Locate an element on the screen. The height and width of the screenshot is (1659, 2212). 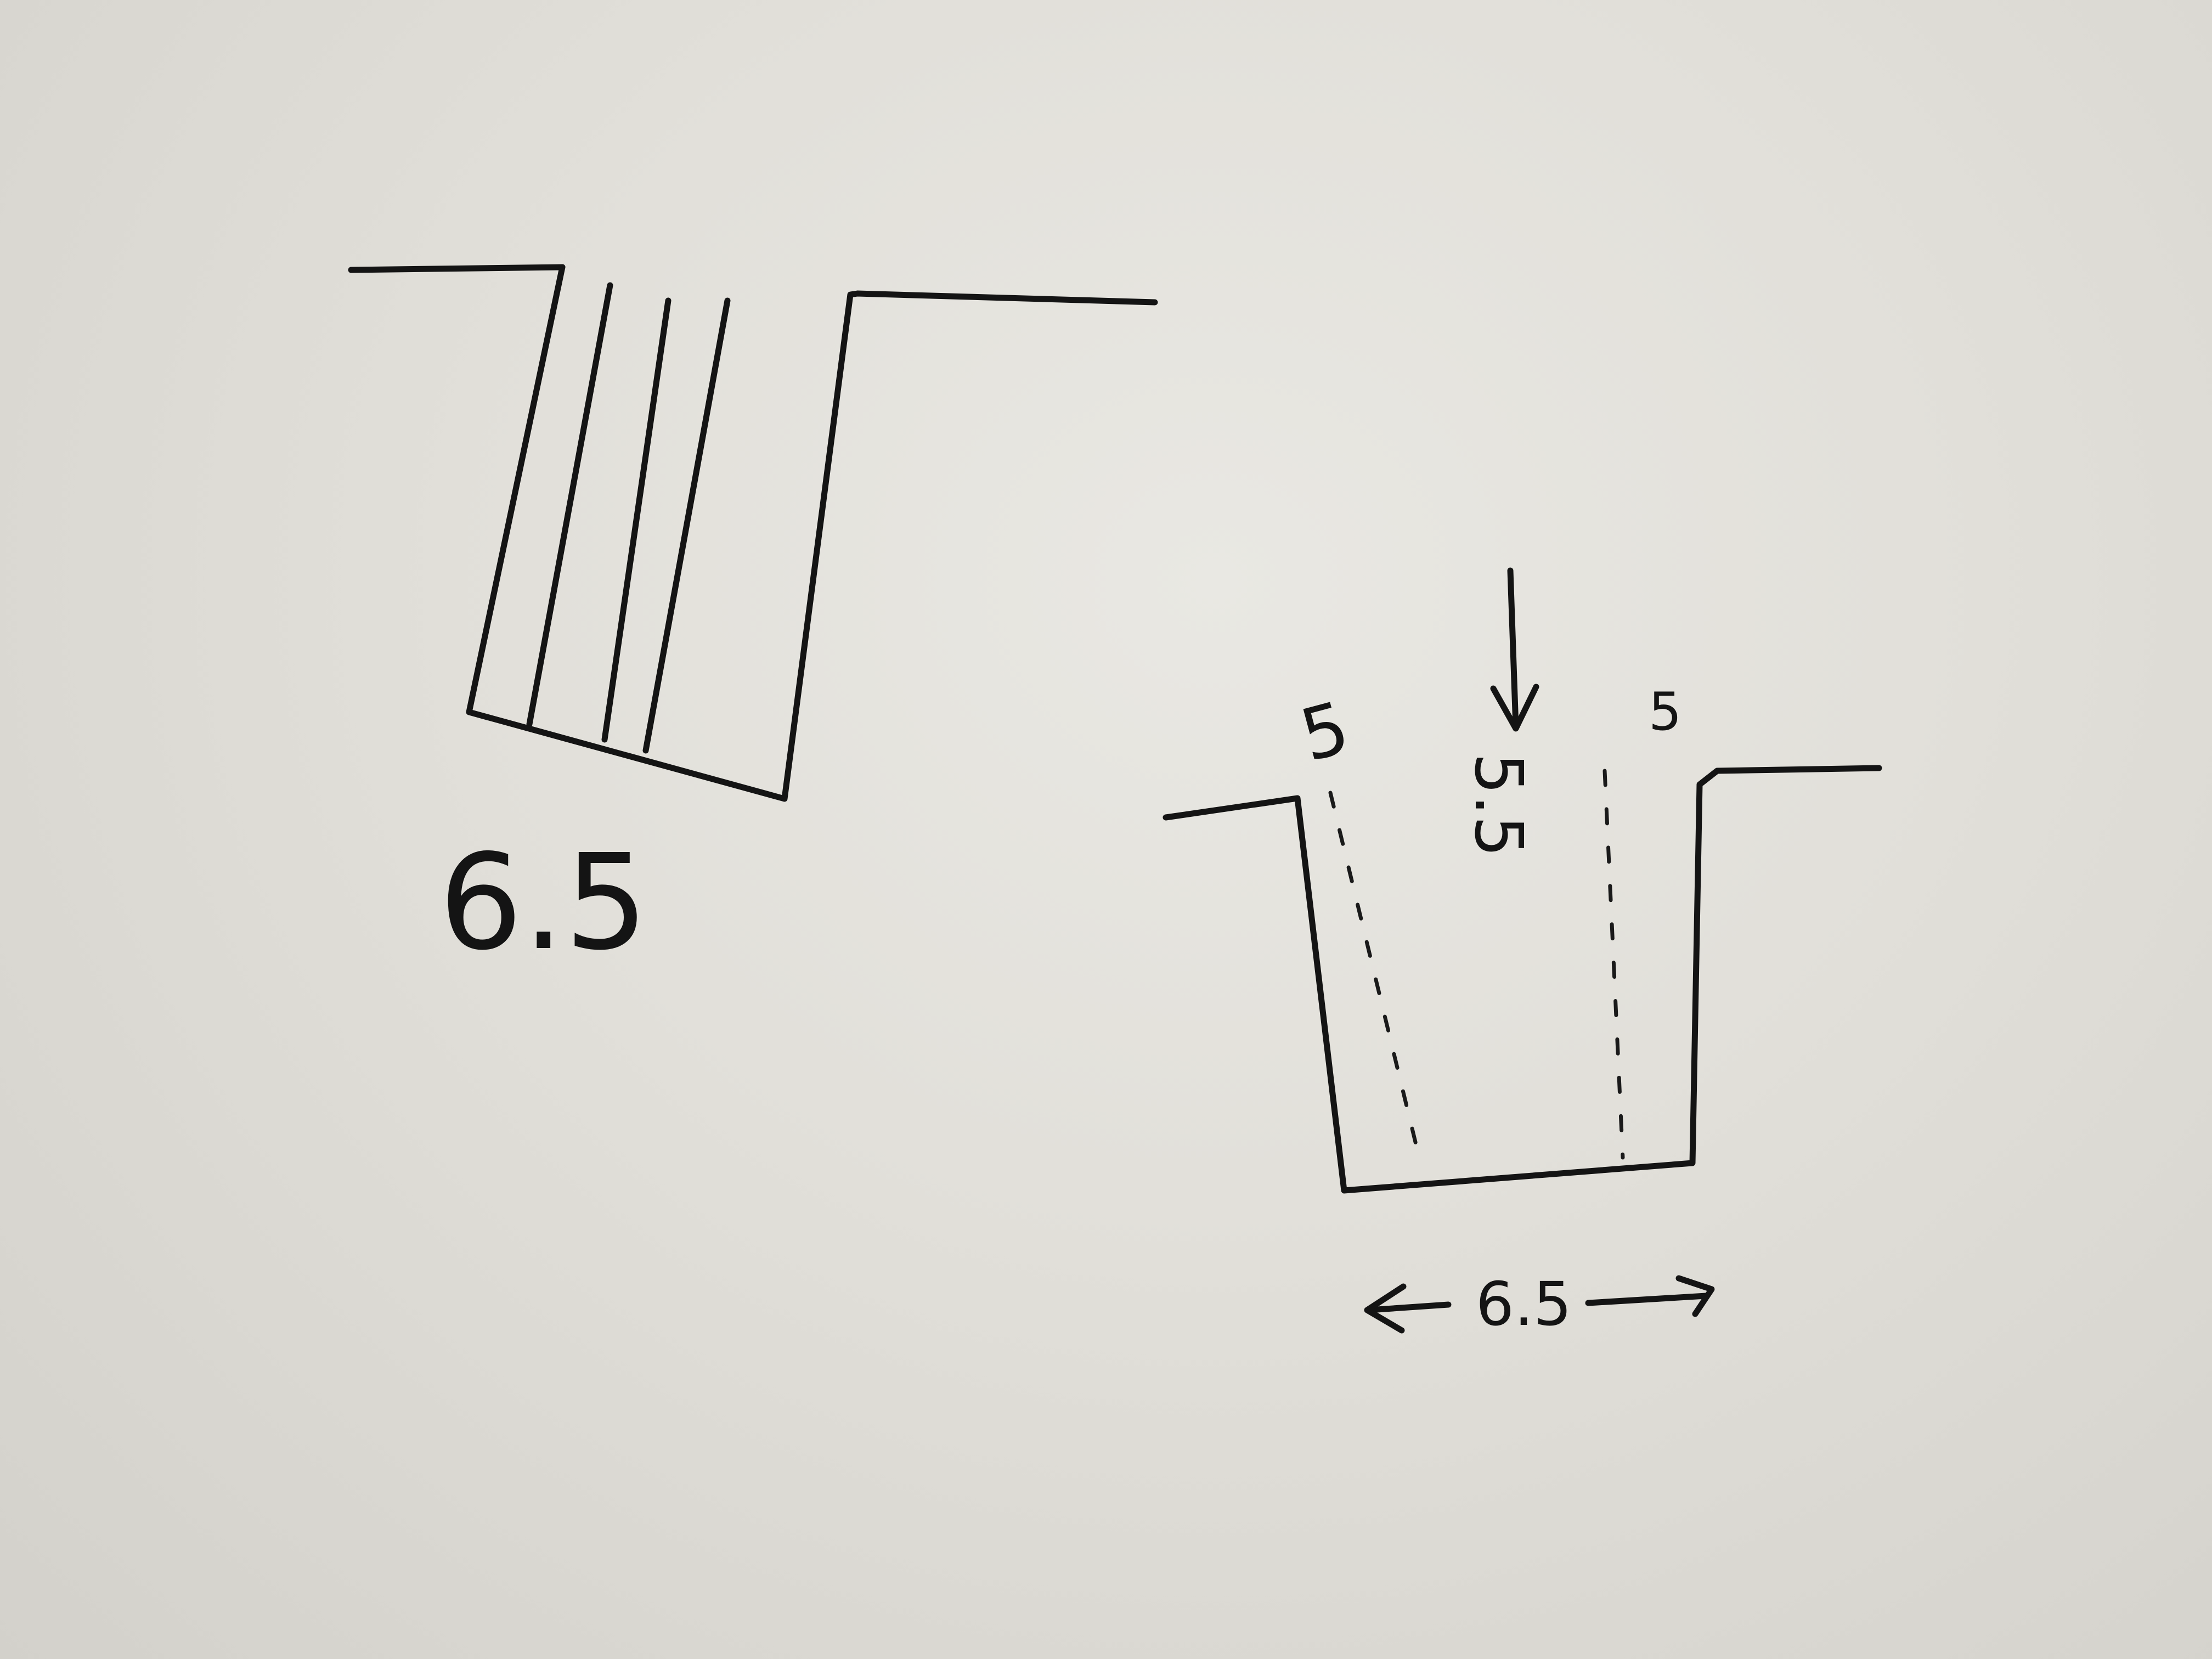
left-dashed-offset-line is located at coordinates (1373, 970).